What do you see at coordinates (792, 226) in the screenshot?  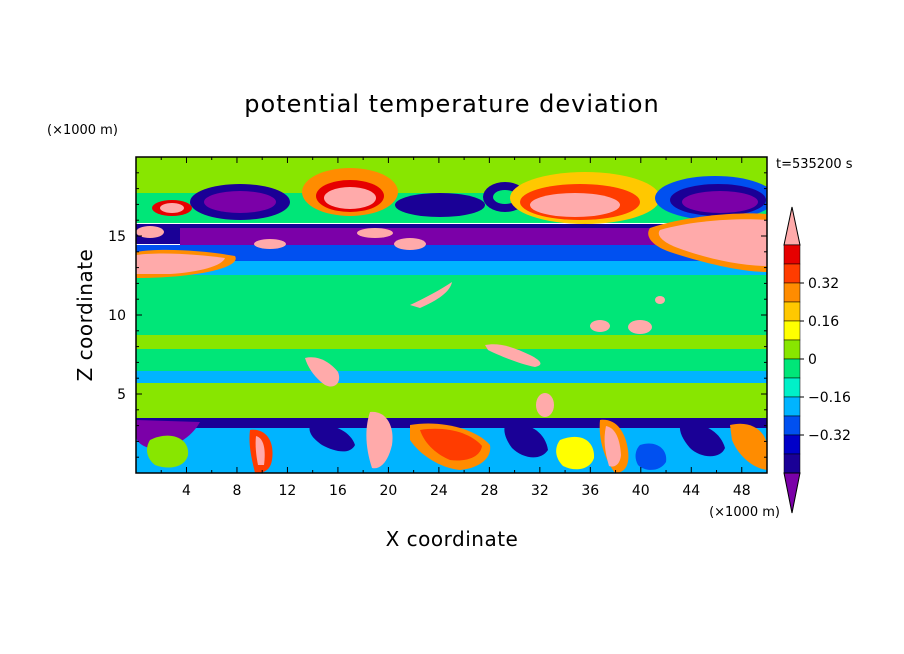 I see `colorbar-extend-max` at bounding box center [792, 226].